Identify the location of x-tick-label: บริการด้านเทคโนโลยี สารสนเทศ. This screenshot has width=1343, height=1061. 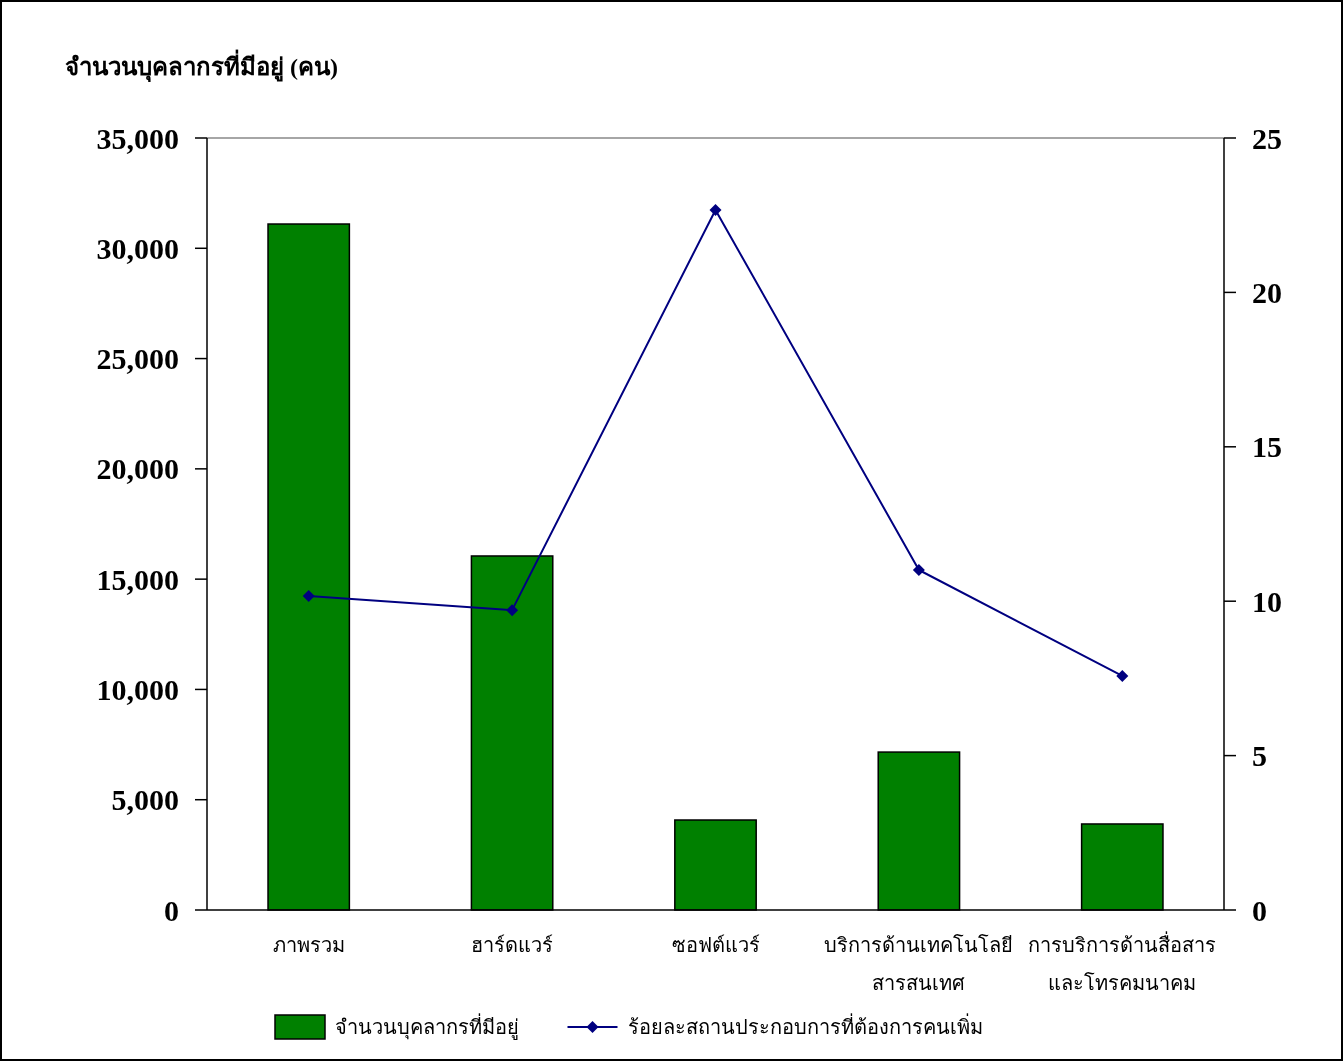
(919, 964).